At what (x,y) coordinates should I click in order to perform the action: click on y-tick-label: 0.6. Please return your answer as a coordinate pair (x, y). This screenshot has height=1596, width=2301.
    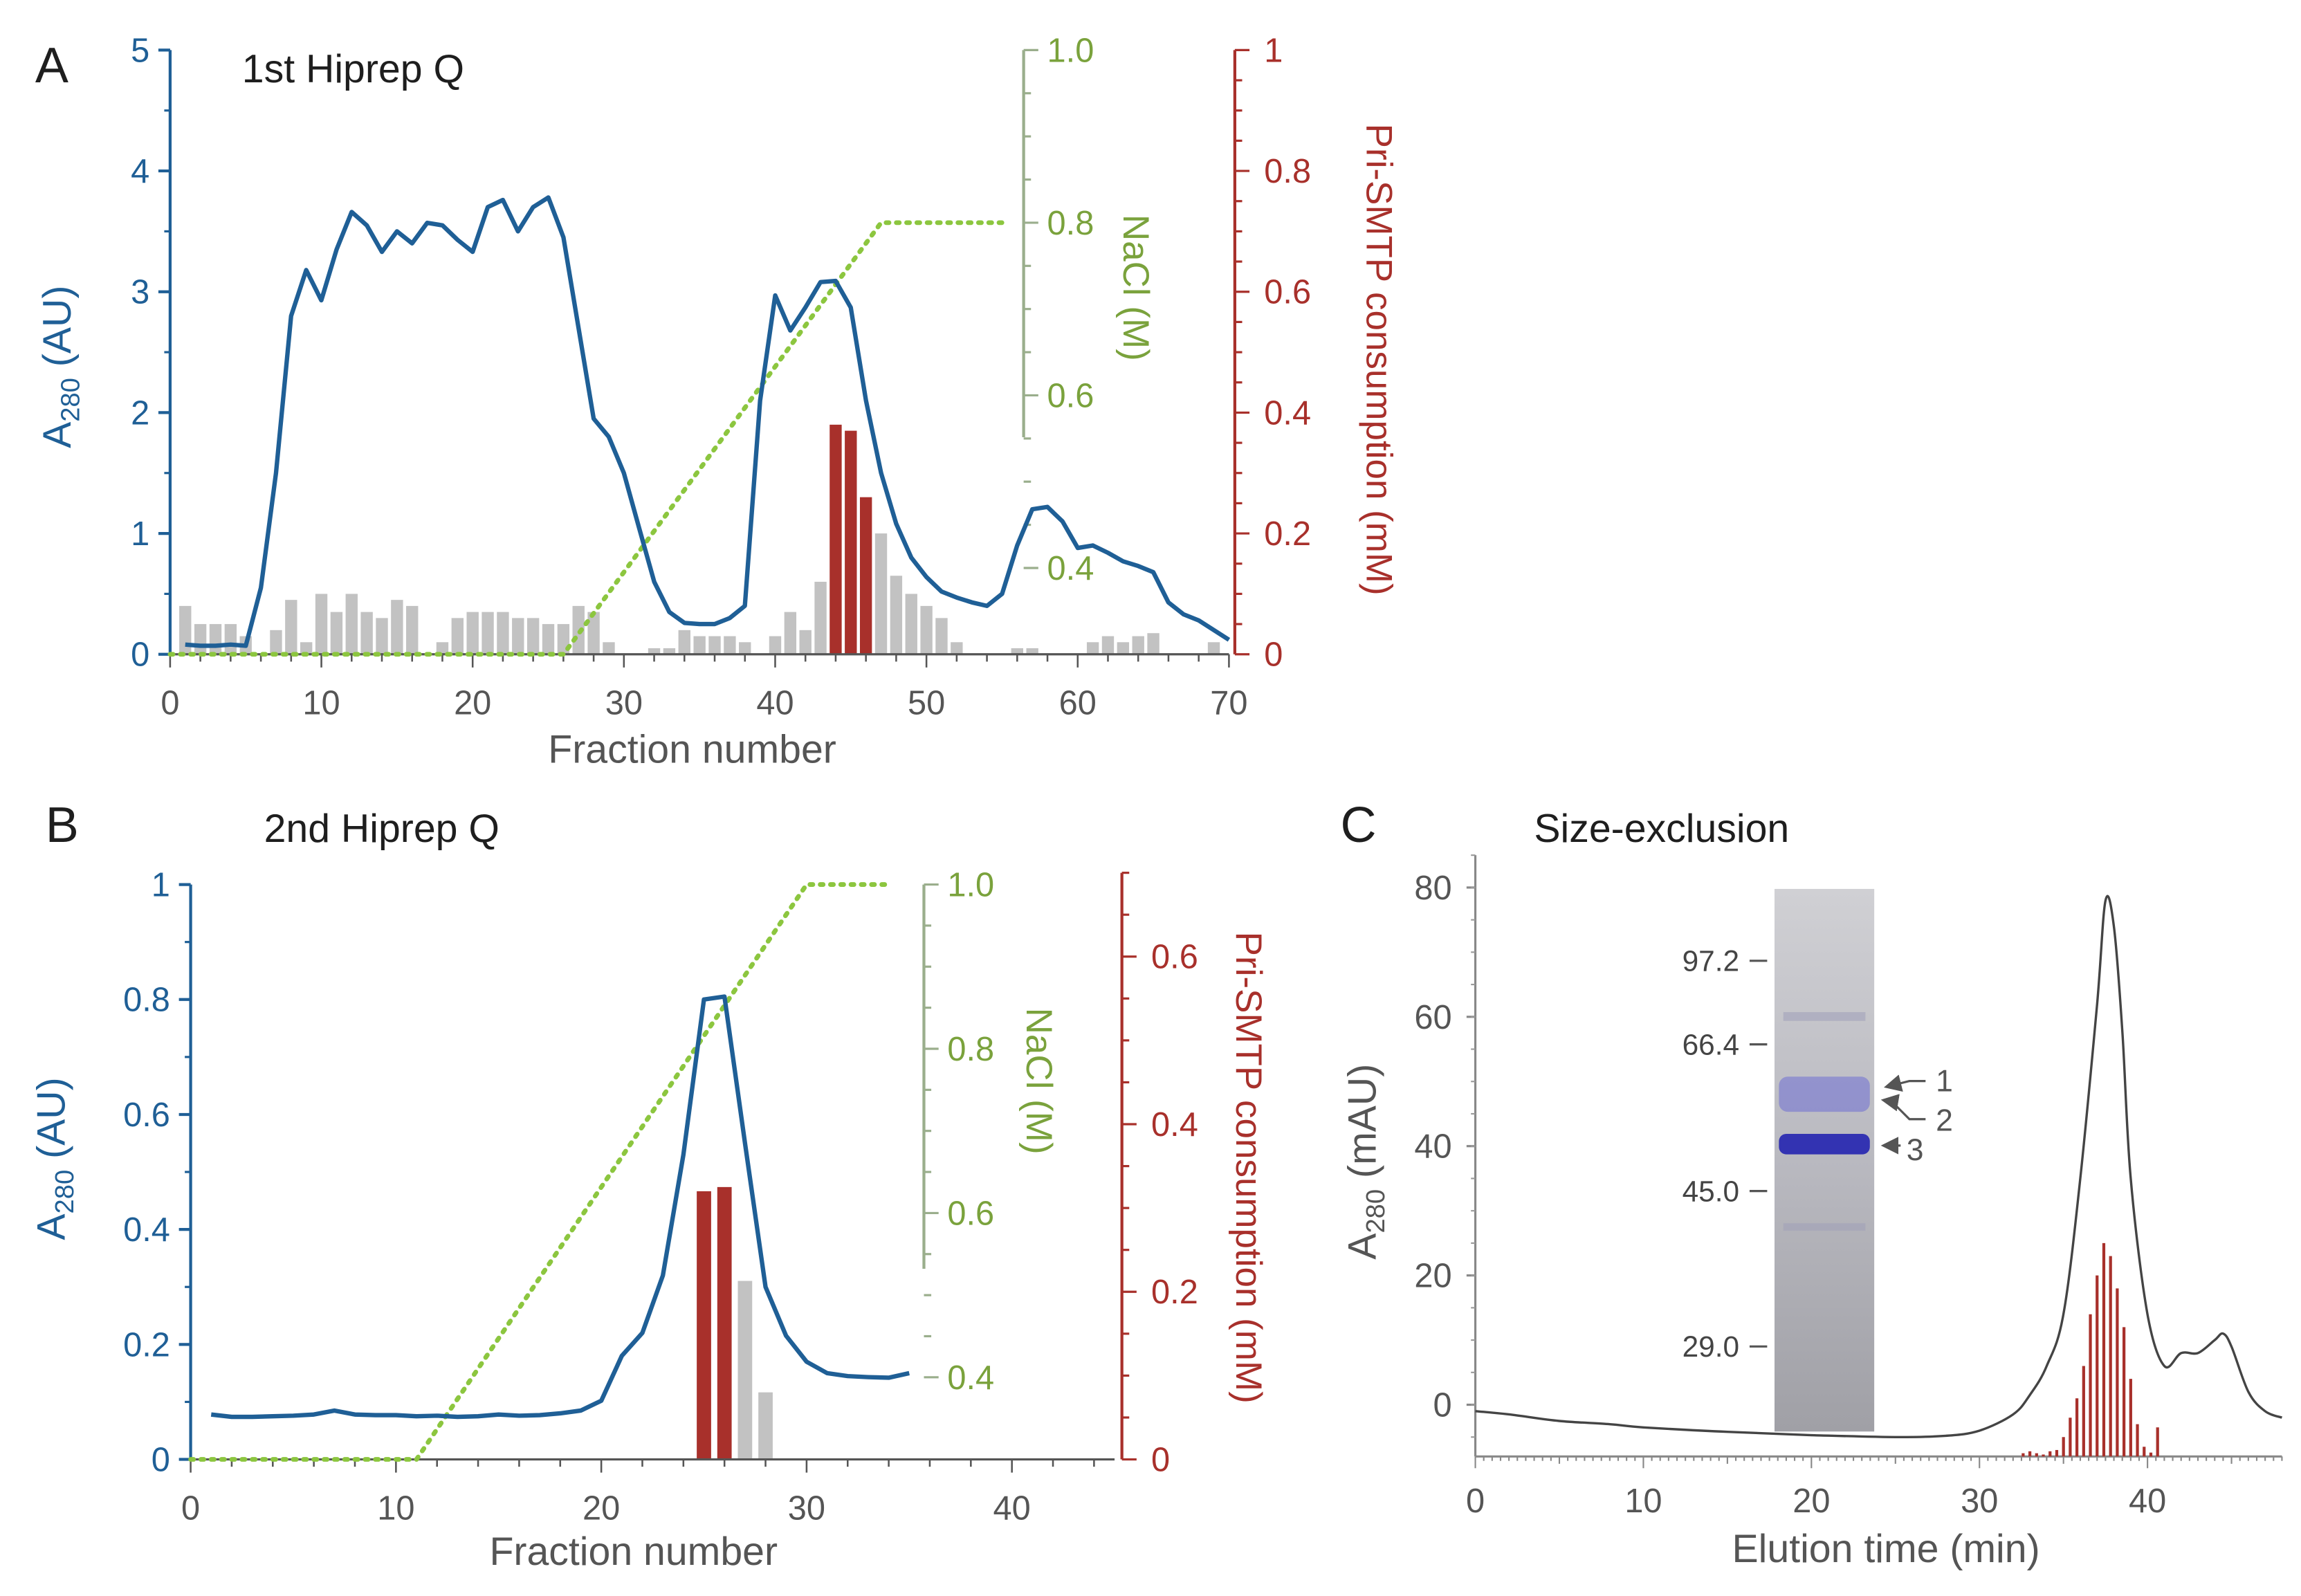
    Looking at the image, I should click on (146, 1116).